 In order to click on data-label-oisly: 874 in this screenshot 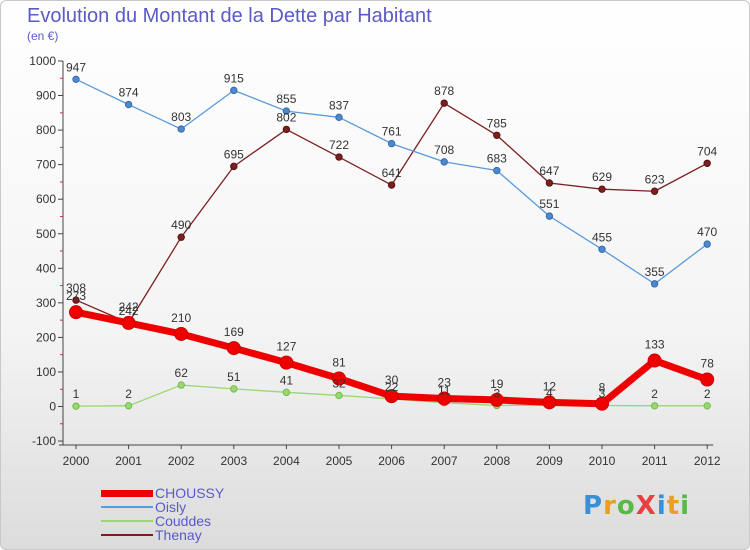, I will do `click(129, 93)`.